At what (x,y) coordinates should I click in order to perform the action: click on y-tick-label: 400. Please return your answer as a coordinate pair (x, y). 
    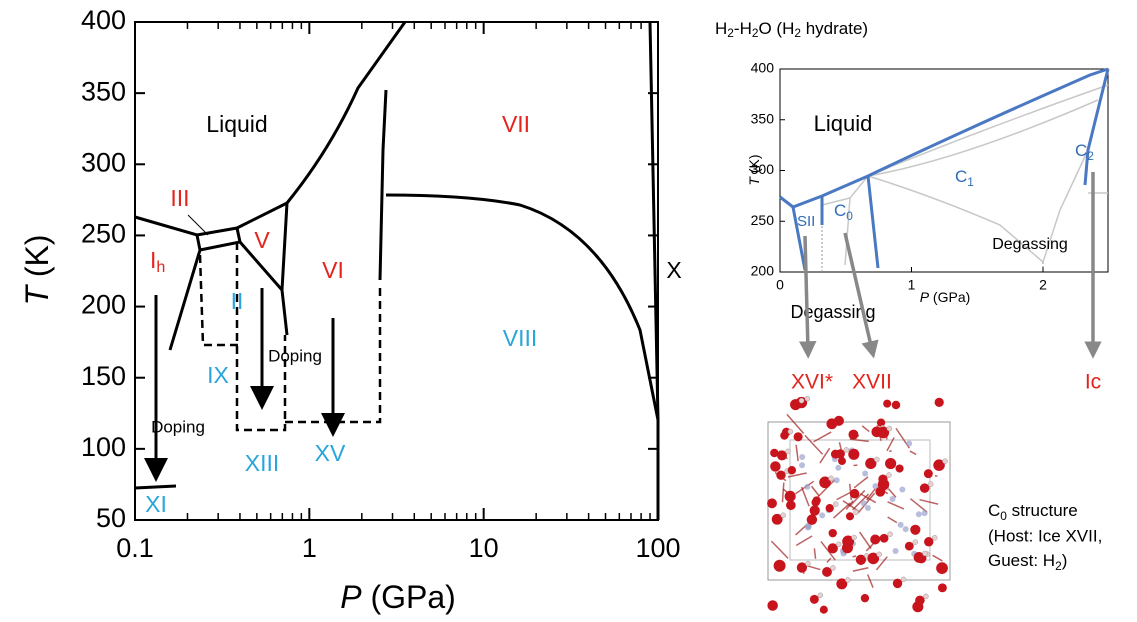
    Looking at the image, I should click on (103, 20).